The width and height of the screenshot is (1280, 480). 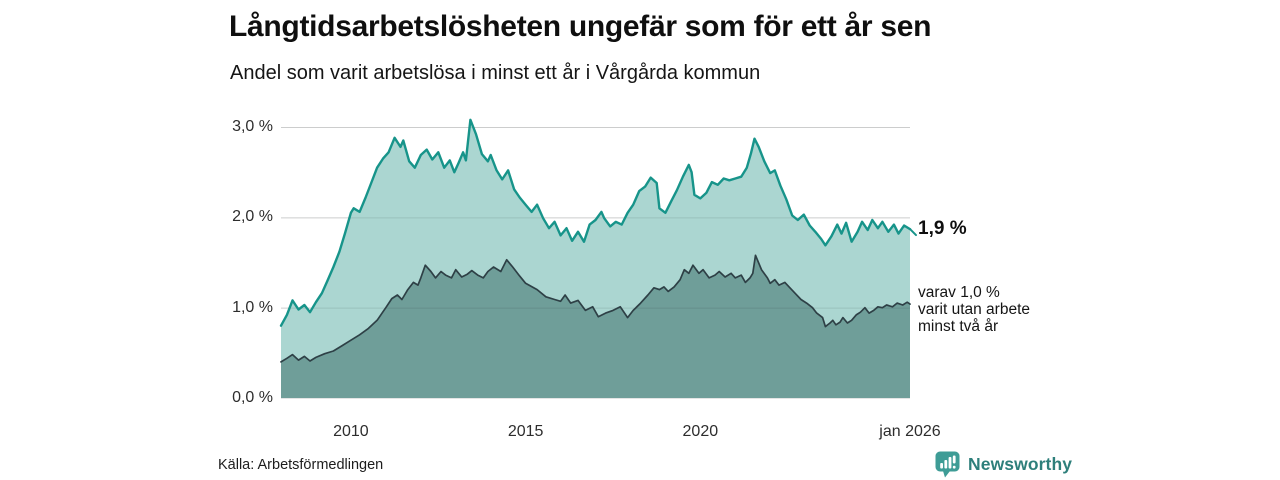 I want to click on newsworthy-chart-bubble-icon, so click(x=947, y=464).